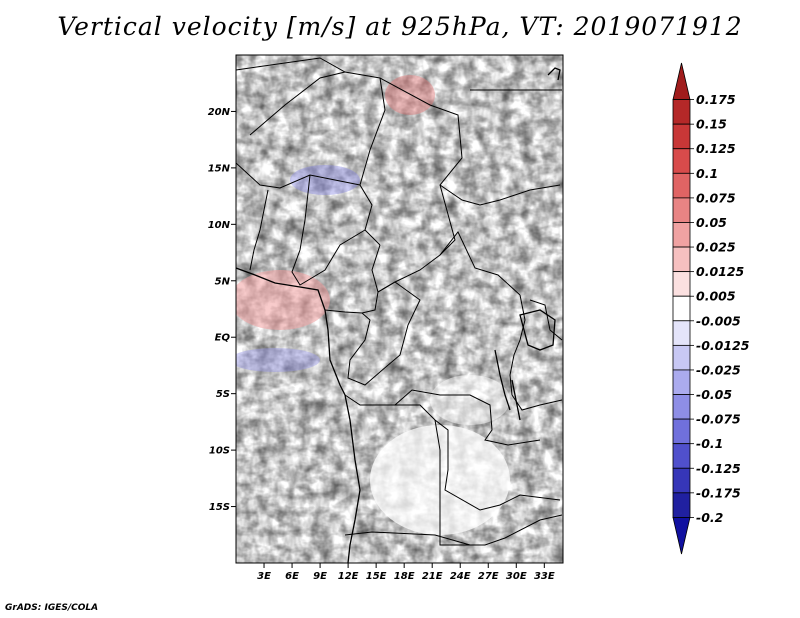 The height and width of the screenshot is (618, 800). Describe the element at coordinates (376, 576) in the screenshot. I see `lon-tick-label: 15E` at that location.